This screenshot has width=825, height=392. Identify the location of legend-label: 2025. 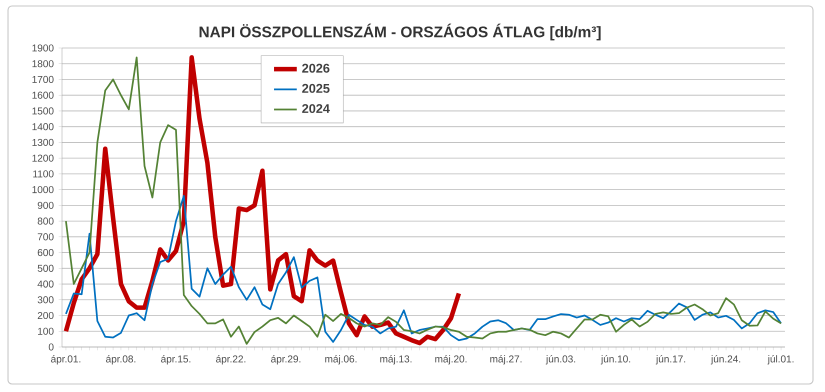
(316, 88).